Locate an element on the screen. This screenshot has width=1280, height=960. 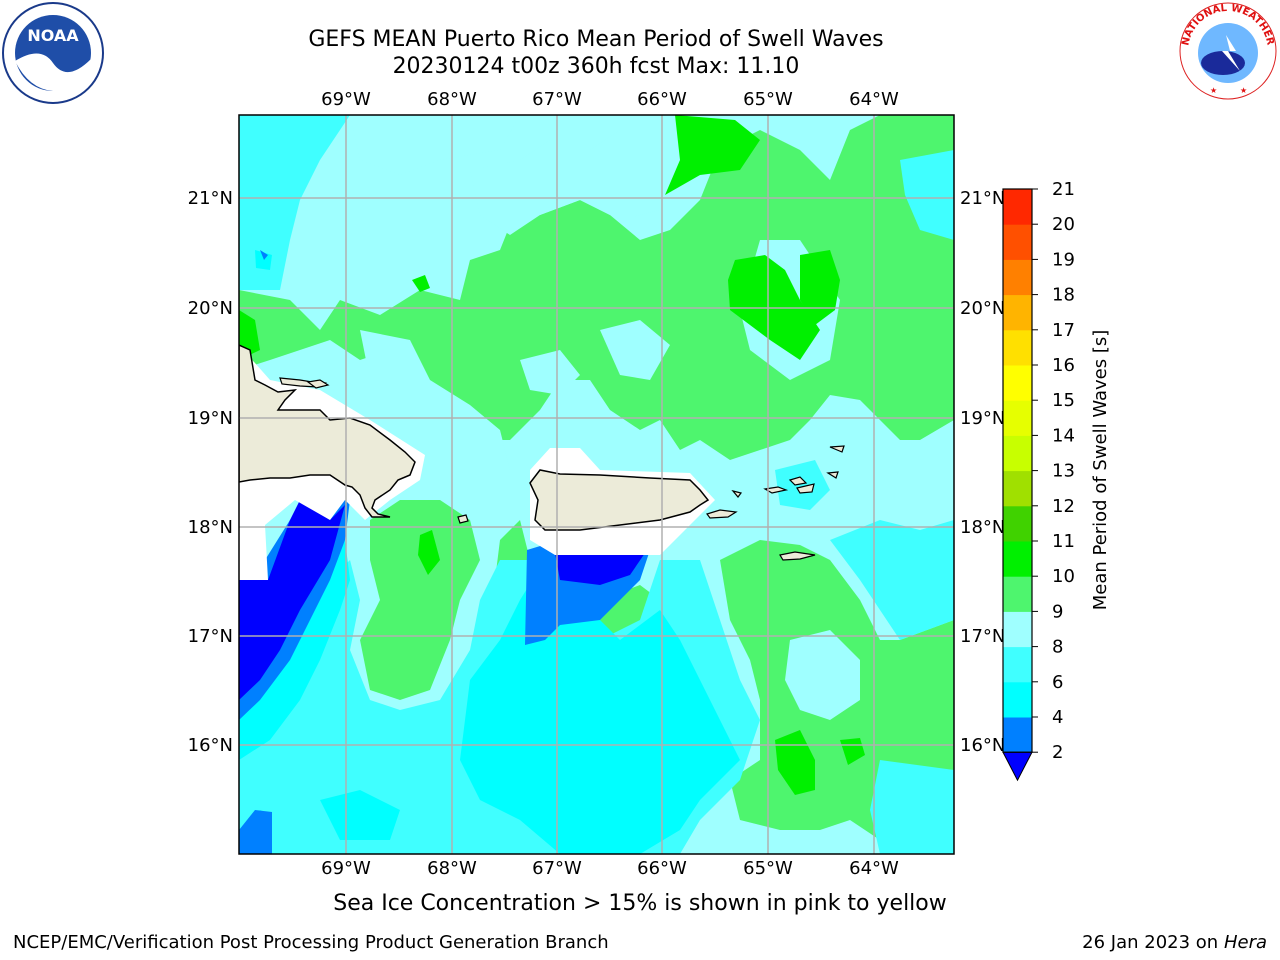
colorbar-tick-label: 4 is located at coordinates (1057, 717).